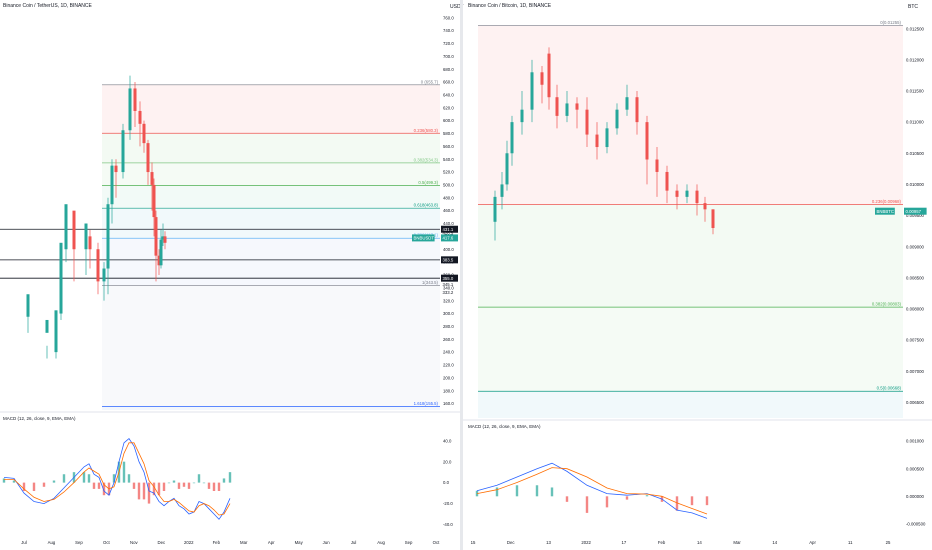 The width and height of the screenshot is (932, 550). What do you see at coordinates (430, 282) in the screenshot?
I see `fib-level-label: 1(343.5)` at bounding box center [430, 282].